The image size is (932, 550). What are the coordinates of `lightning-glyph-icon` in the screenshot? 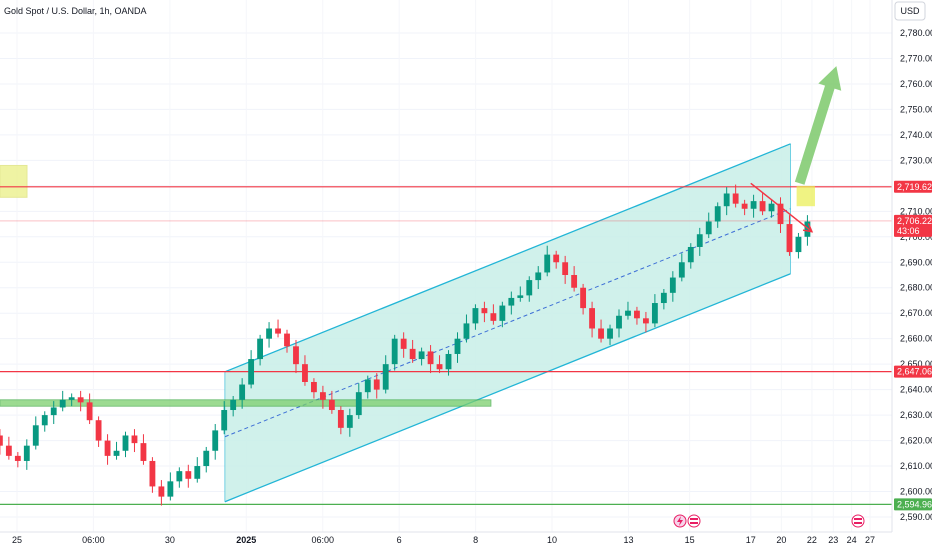 It's located at (680, 521).